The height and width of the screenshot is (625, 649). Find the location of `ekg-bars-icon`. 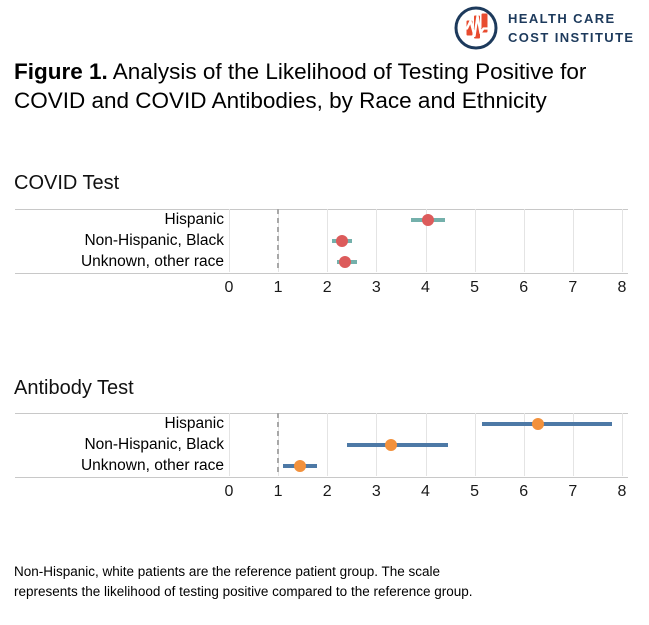

ekg-bars-icon is located at coordinates (476, 28).